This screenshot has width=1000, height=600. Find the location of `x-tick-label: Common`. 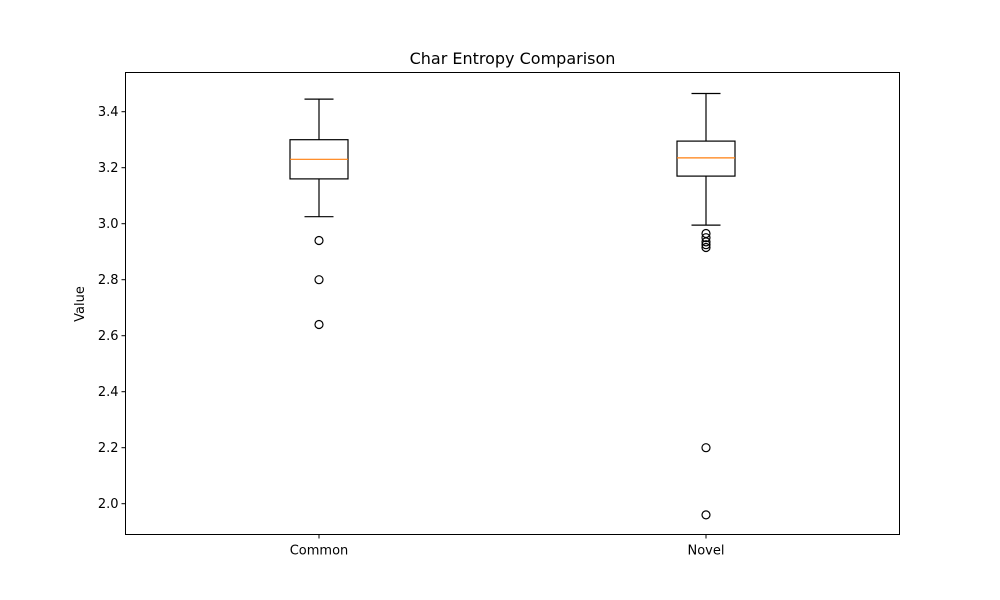

x-tick-label: Common is located at coordinates (319, 551).